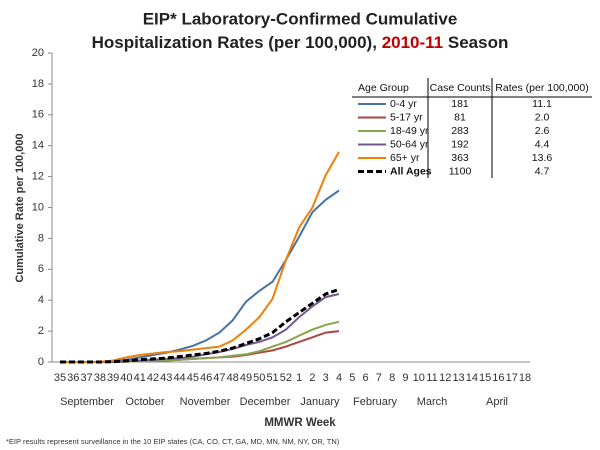 The height and width of the screenshot is (450, 600). Describe the element at coordinates (541, 88) in the screenshot. I see `table-header: Rates (per 100,000)` at that location.